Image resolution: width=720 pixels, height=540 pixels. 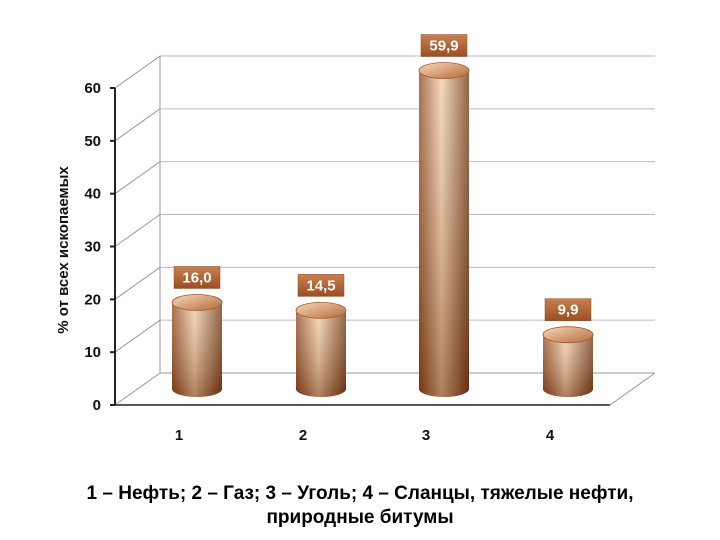 I want to click on data-label-text: 14,5, so click(x=320, y=285).